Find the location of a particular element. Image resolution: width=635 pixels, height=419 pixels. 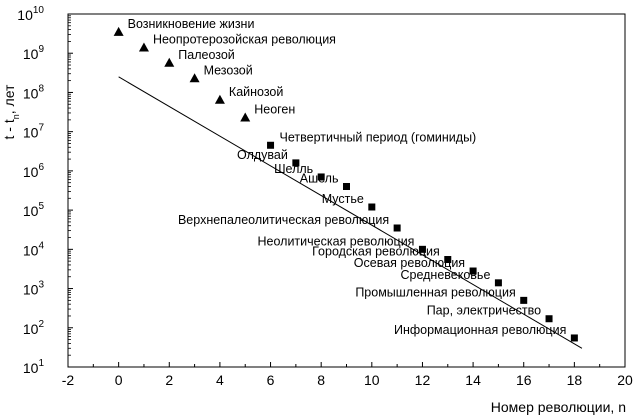

y-tick-label: 10⁹ is located at coordinates (34, 53).